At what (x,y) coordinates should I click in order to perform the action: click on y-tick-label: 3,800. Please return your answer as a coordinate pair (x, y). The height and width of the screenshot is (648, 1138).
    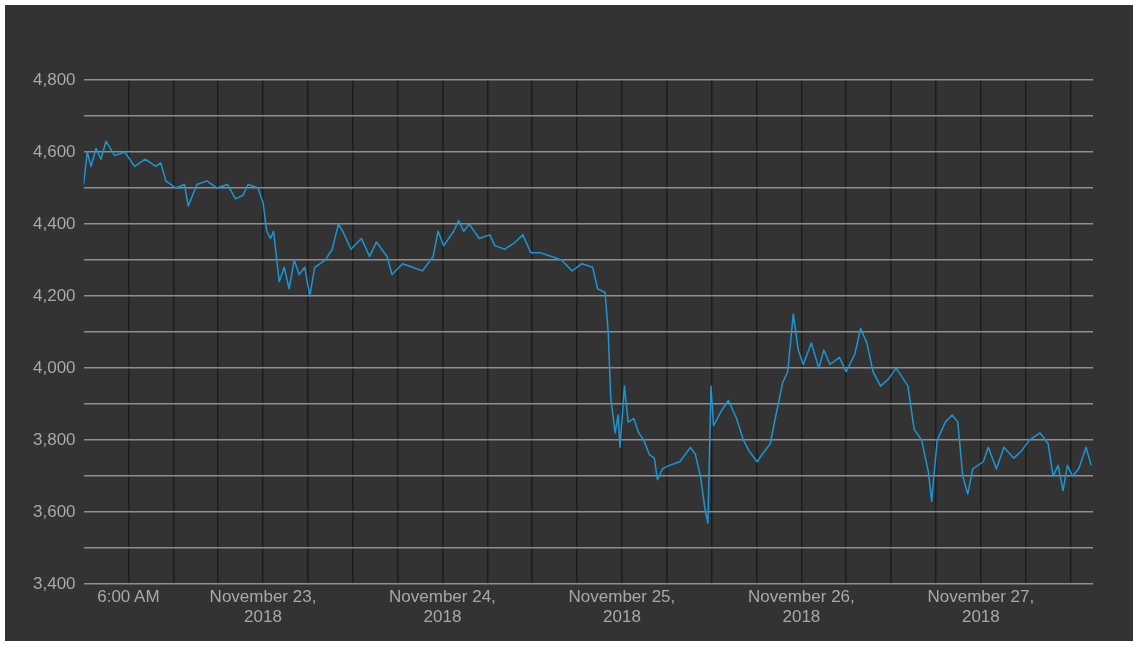
    Looking at the image, I should click on (54, 439).